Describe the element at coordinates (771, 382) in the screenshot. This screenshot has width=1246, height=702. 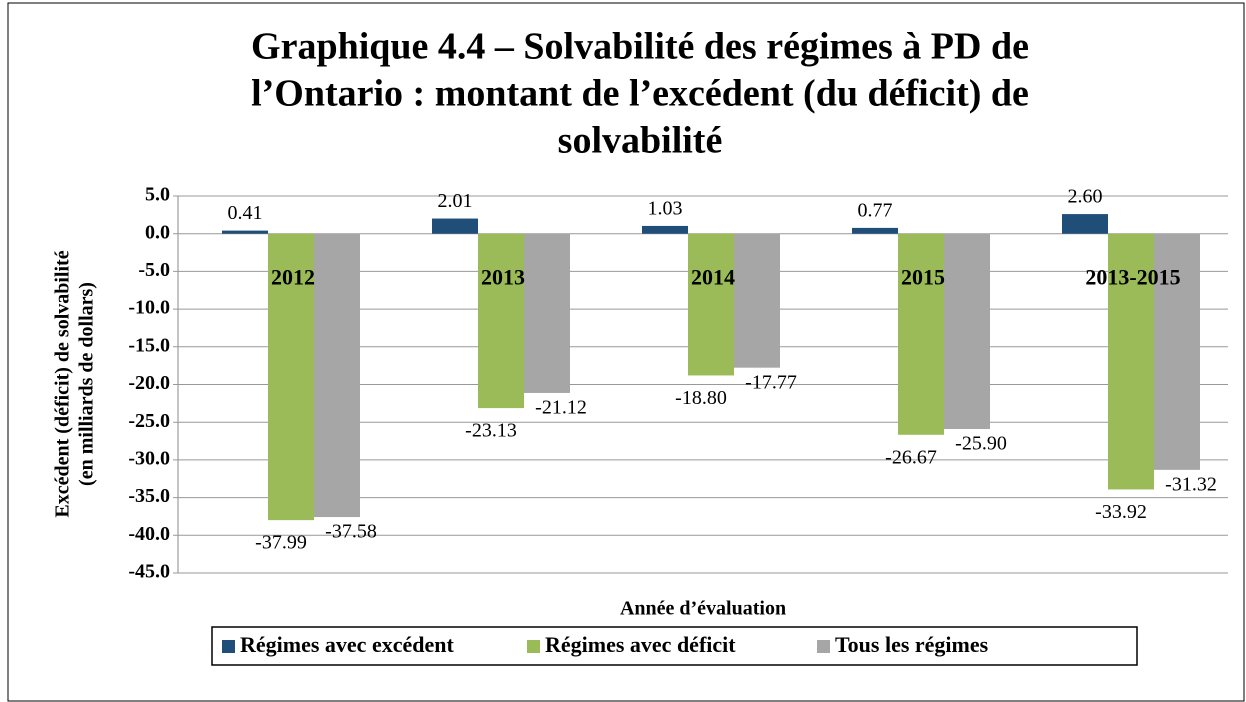
I see `data-label: -17.77` at that location.